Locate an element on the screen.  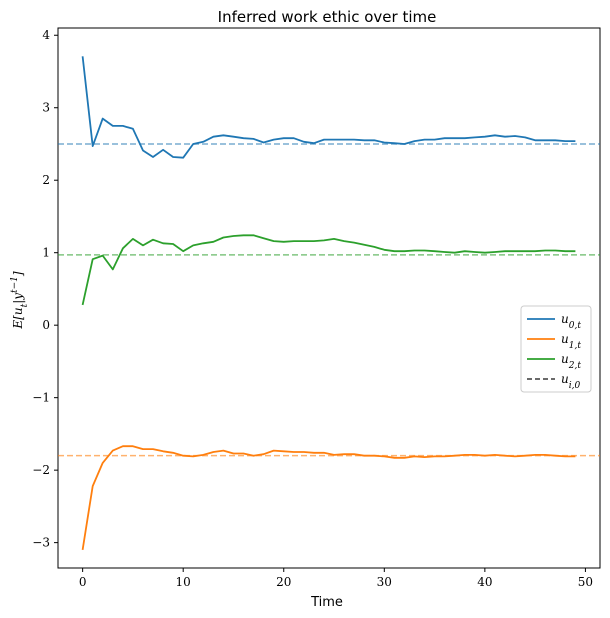
x-tick-label: 40 is located at coordinates (484, 582).